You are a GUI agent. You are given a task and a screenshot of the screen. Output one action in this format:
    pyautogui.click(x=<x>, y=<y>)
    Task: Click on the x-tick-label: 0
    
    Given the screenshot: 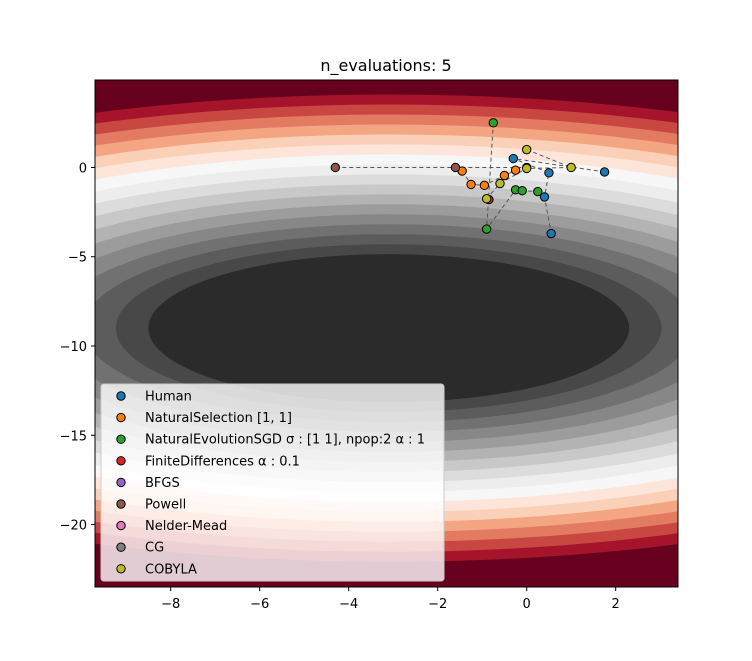 What is the action you would take?
    pyautogui.click(x=527, y=604)
    